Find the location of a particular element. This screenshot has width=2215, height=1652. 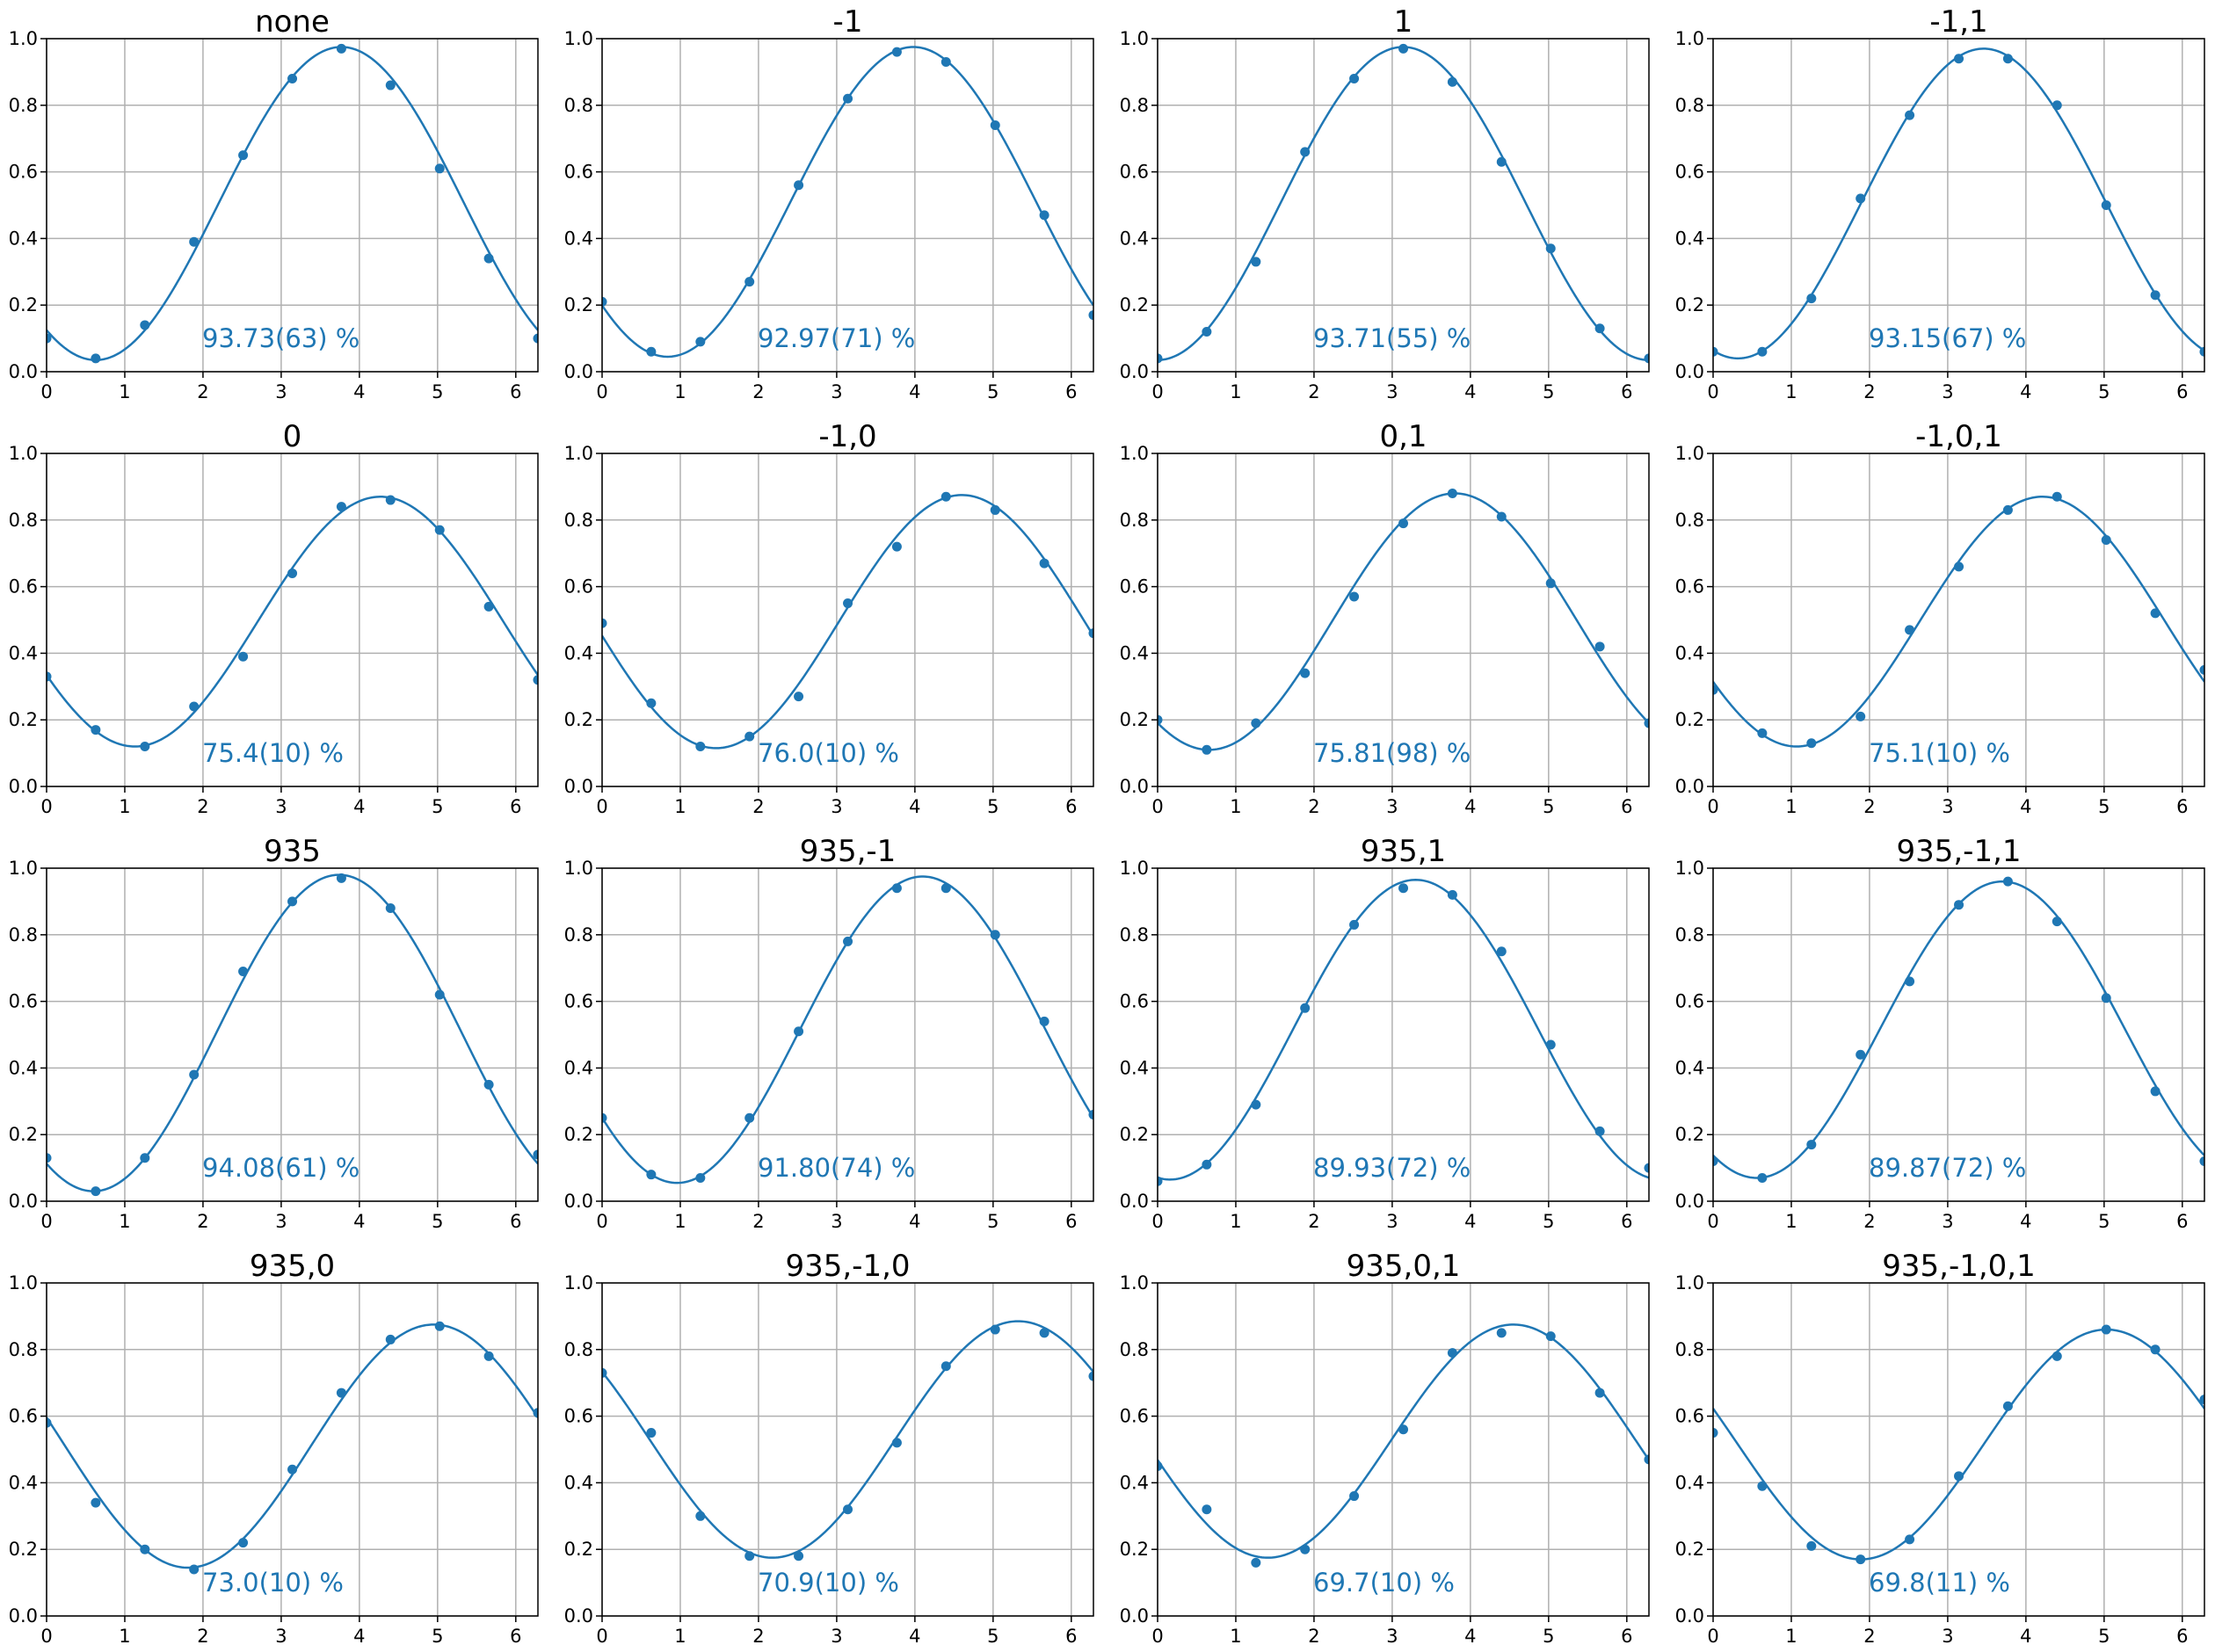

subplot-title: 935,-1 is located at coordinates (848, 852).